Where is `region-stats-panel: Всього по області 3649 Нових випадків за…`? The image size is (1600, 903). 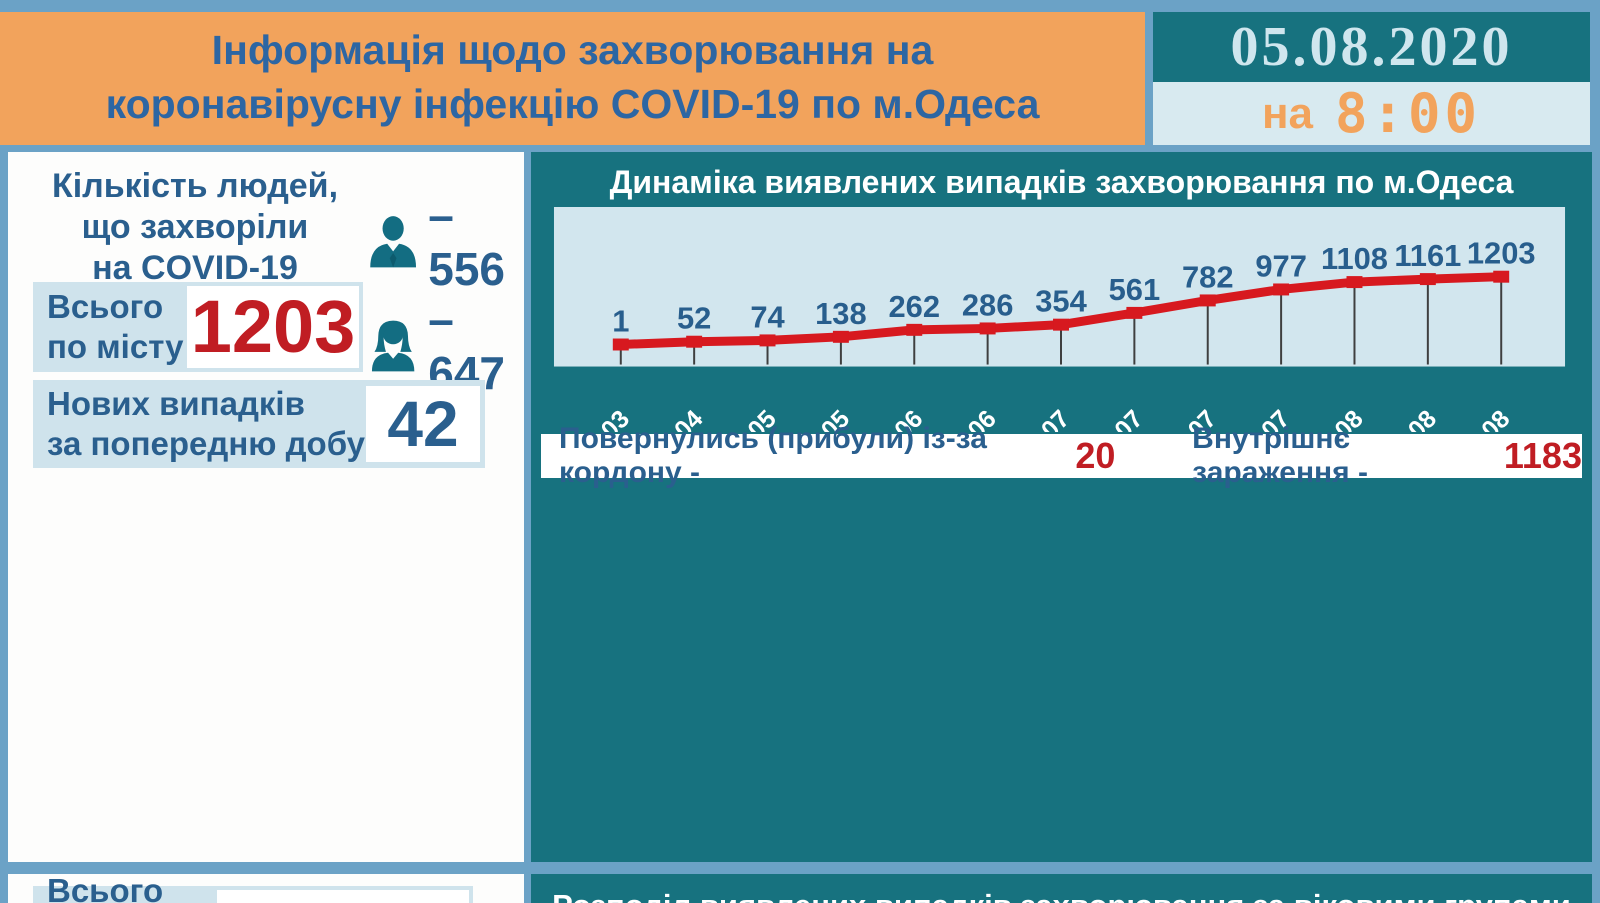
region-stats-panel: Всього по області 3649 Нових випадків за… is located at coordinates (266, 887).